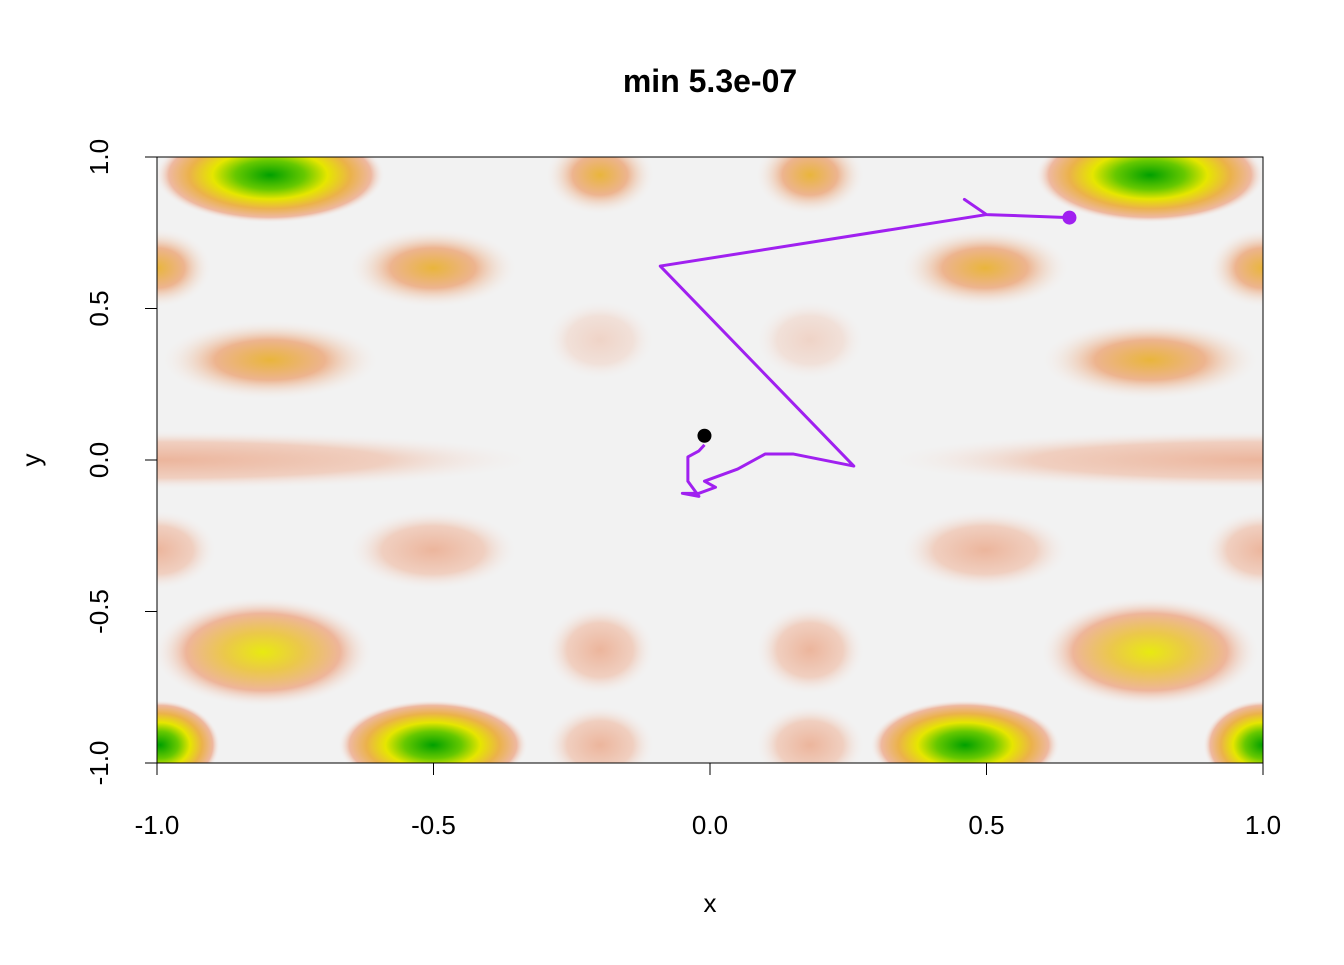 This screenshot has height=965, width=1344. Describe the element at coordinates (710, 903) in the screenshot. I see `x-axis-label: x` at that location.